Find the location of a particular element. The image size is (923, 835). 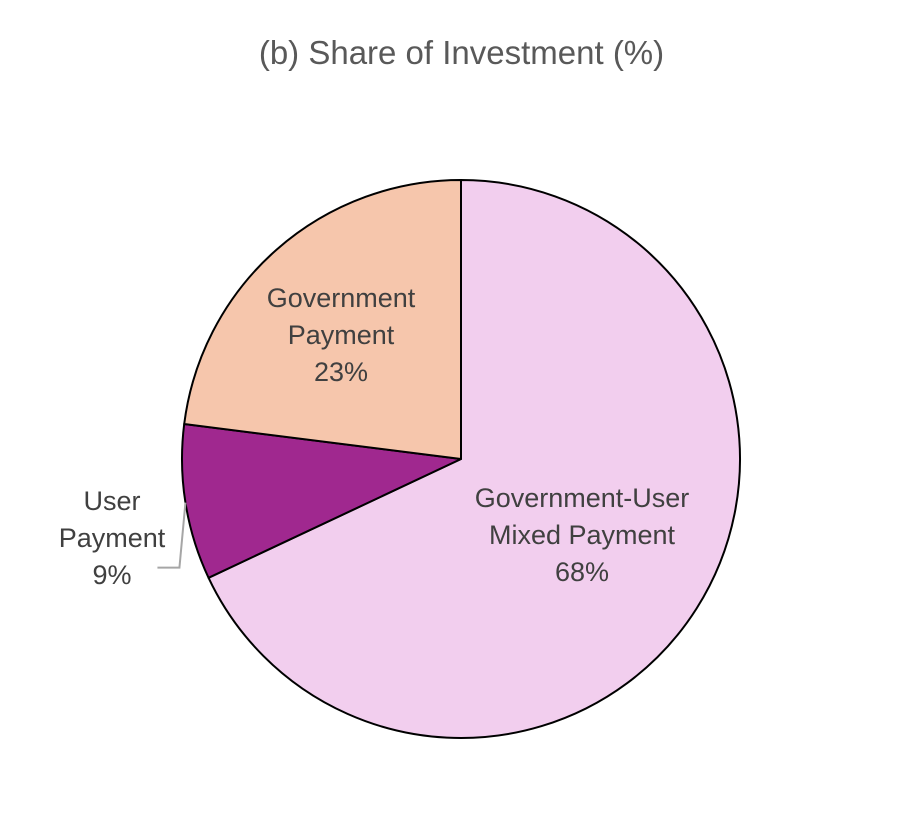

slice-name-label: User is located at coordinates (111, 501).